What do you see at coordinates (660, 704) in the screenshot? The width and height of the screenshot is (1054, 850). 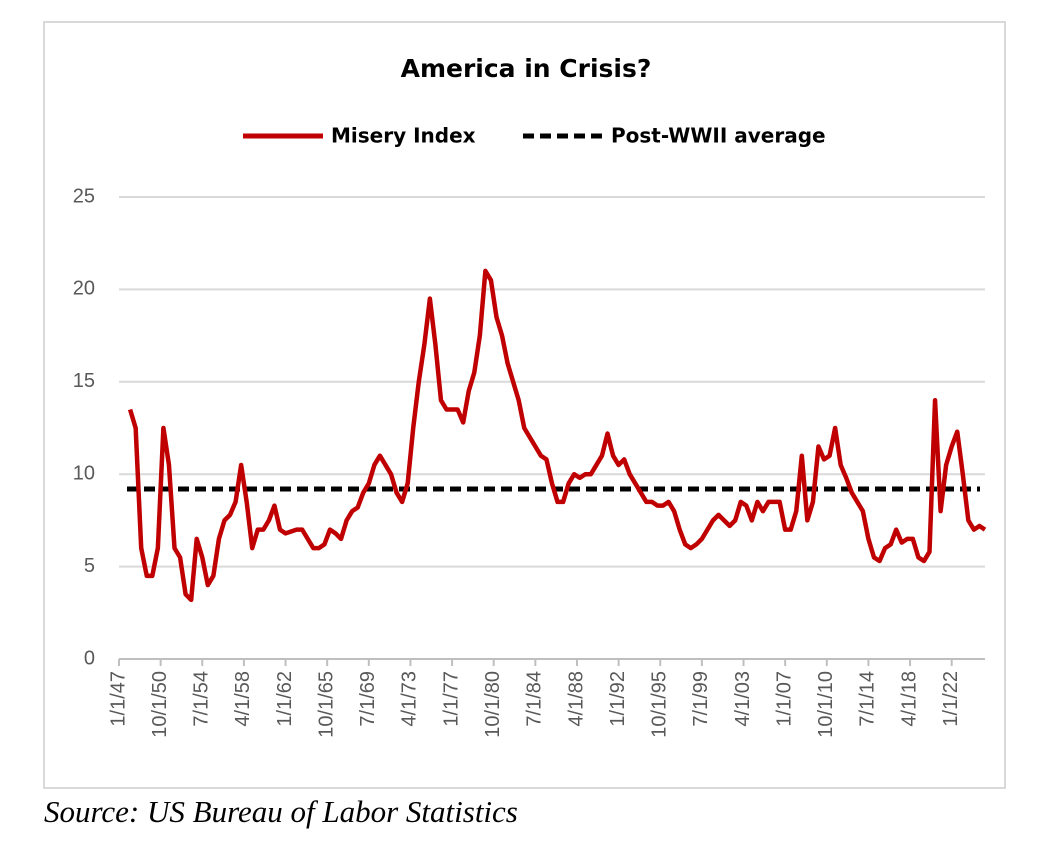 I see `x-tick-label: 10/1/95` at bounding box center [660, 704].